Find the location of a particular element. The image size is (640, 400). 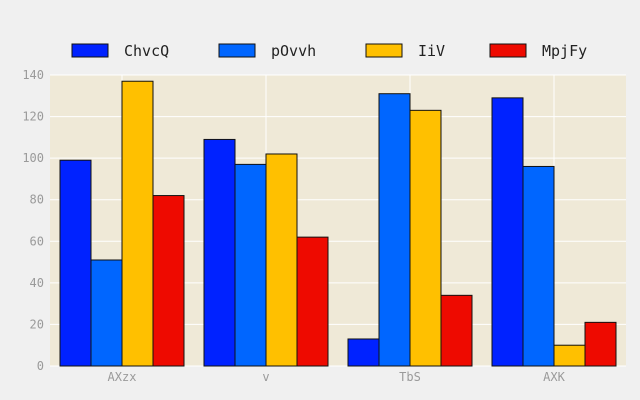

bar-IiV-AXK is located at coordinates (569, 355).